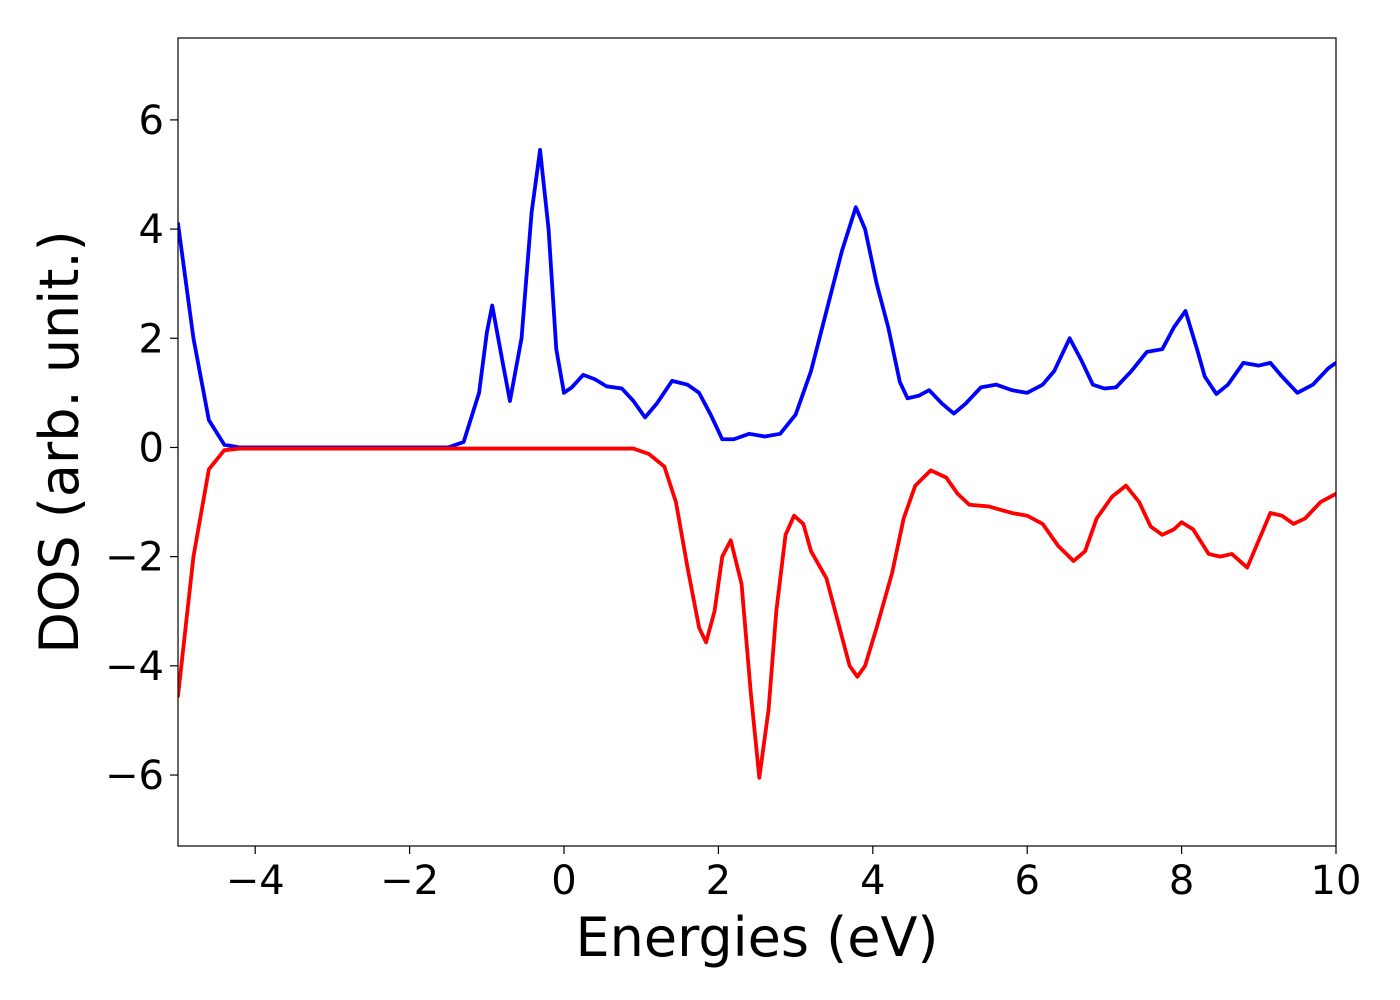 The image size is (1400, 1000). I want to click on y-tick-label: 0, so click(151, 448).